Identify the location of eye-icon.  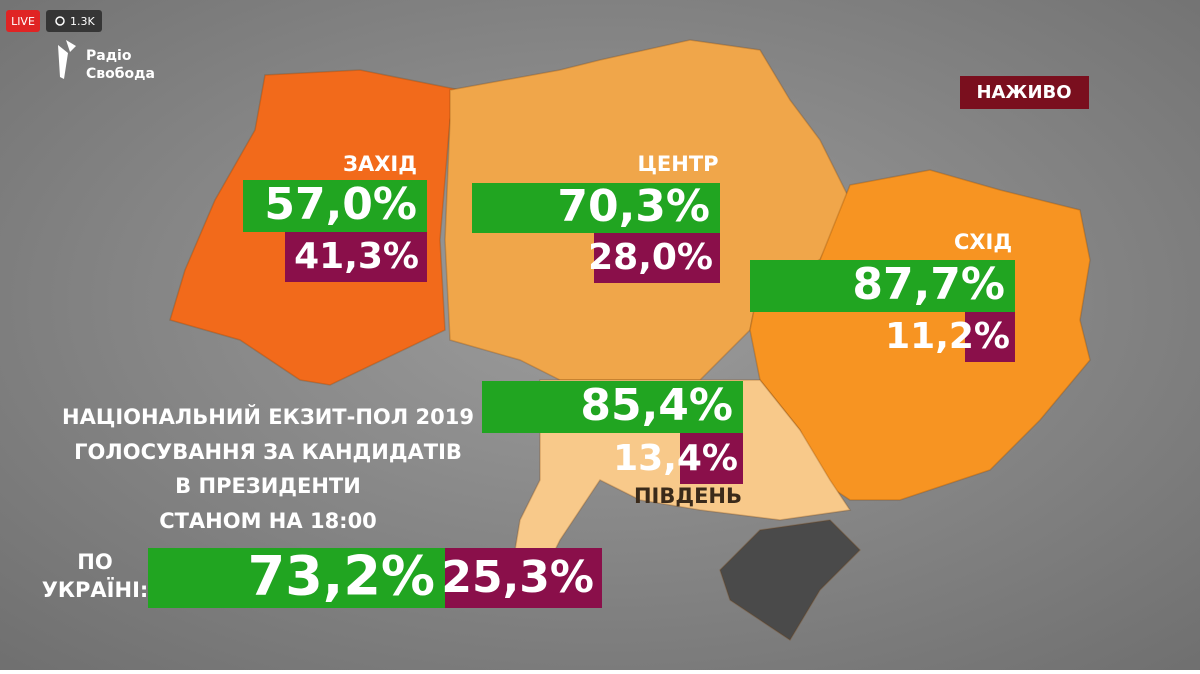
(60, 21).